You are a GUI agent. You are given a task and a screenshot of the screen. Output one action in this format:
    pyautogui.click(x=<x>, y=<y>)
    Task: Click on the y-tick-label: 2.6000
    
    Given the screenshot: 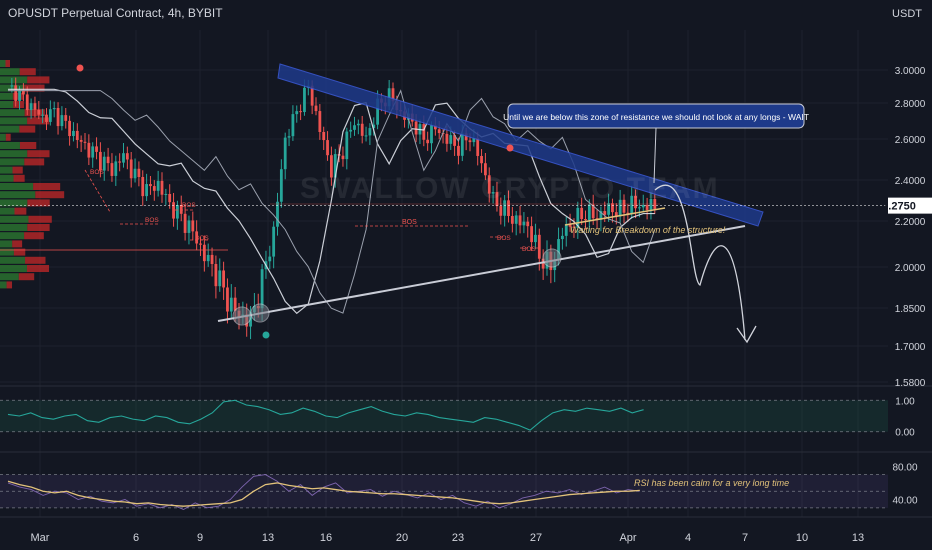 What is the action you would take?
    pyautogui.click(x=910, y=140)
    